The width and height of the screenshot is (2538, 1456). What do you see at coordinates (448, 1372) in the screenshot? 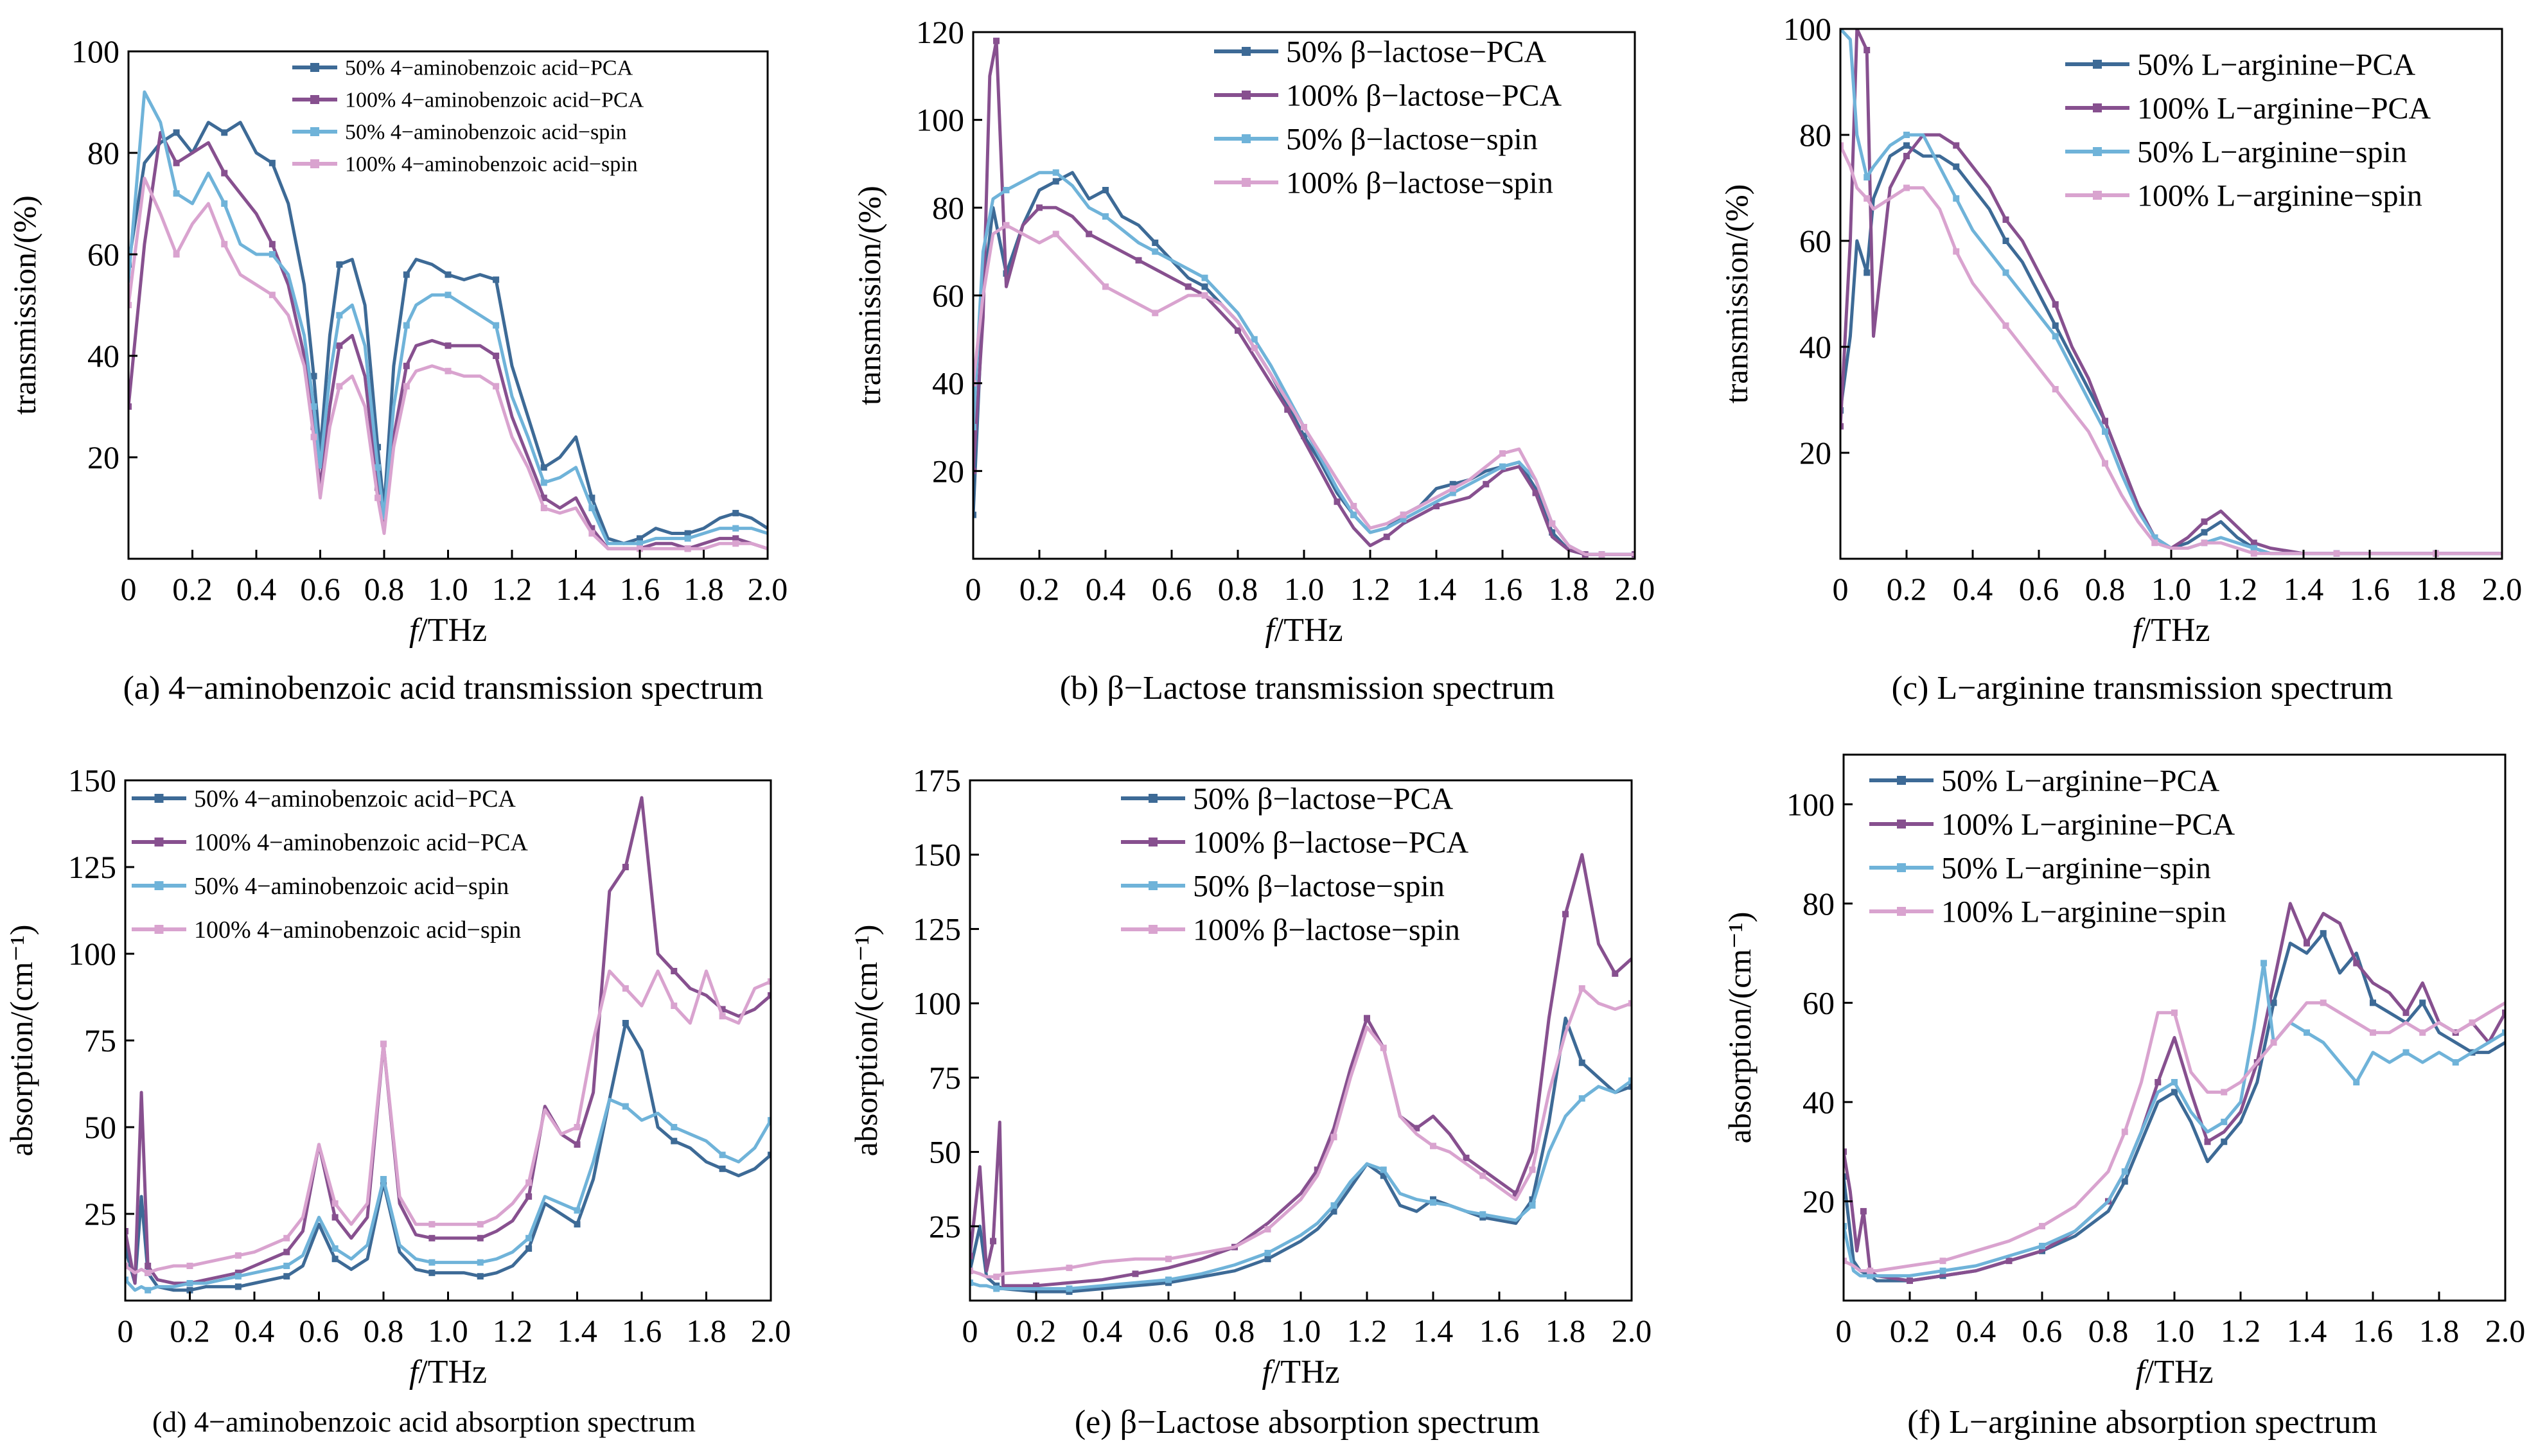
I see `x-axis-label: f/THz` at bounding box center [448, 1372].